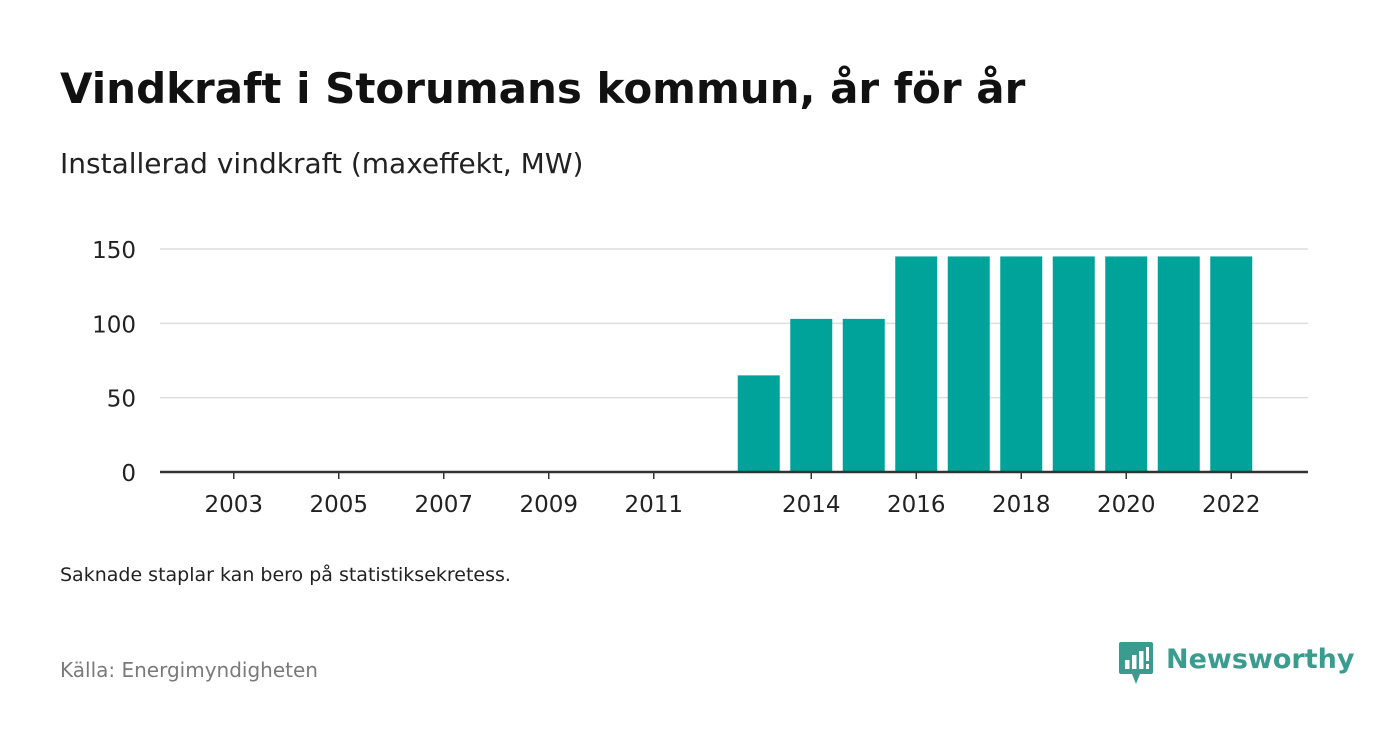  I want to click on chart-title: Vindkraft i Storumans kommun, år för år, so click(543, 88).